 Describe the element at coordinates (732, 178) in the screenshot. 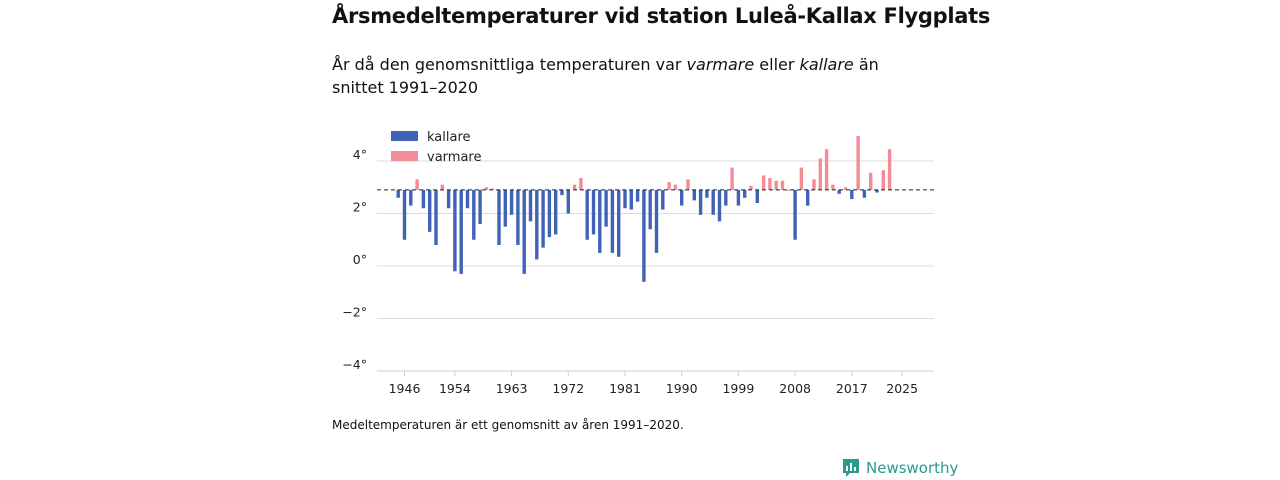

I see `bar-1998` at that location.